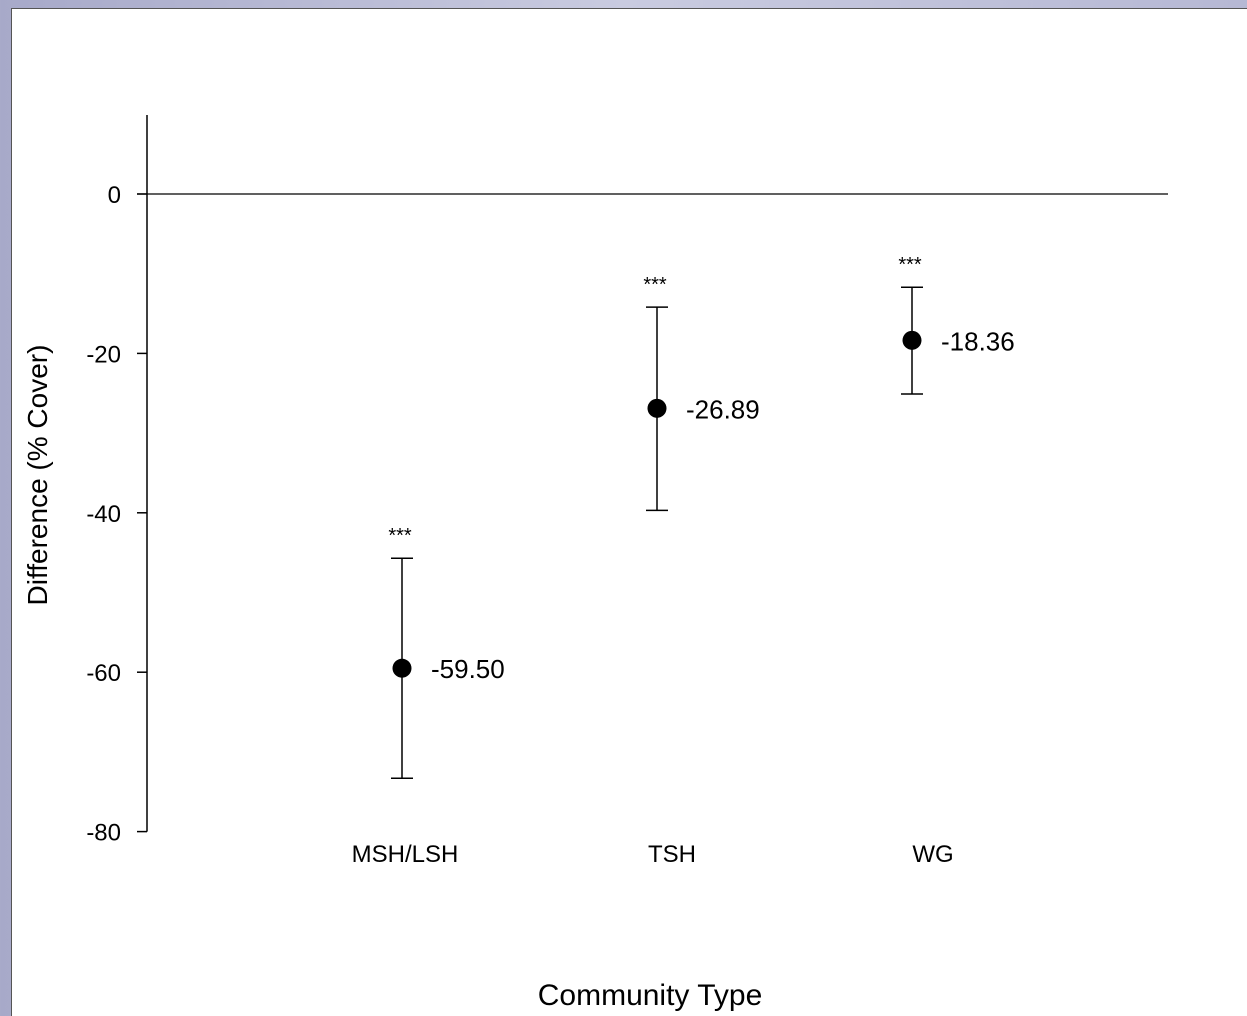 The width and height of the screenshot is (1247, 1016). Describe the element at coordinates (672, 854) in the screenshot. I see `x-category-label: TSH` at that location.